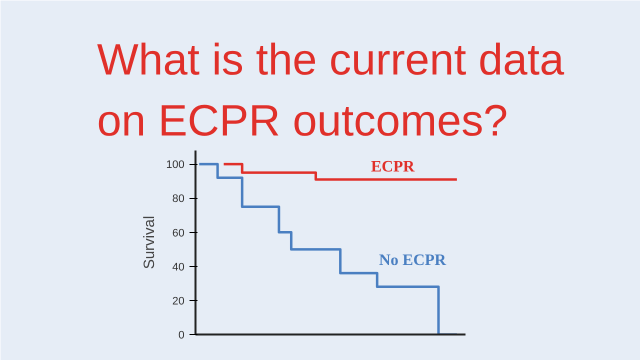  Describe the element at coordinates (181, 336) in the screenshot. I see `y-tick-label: 0` at that location.